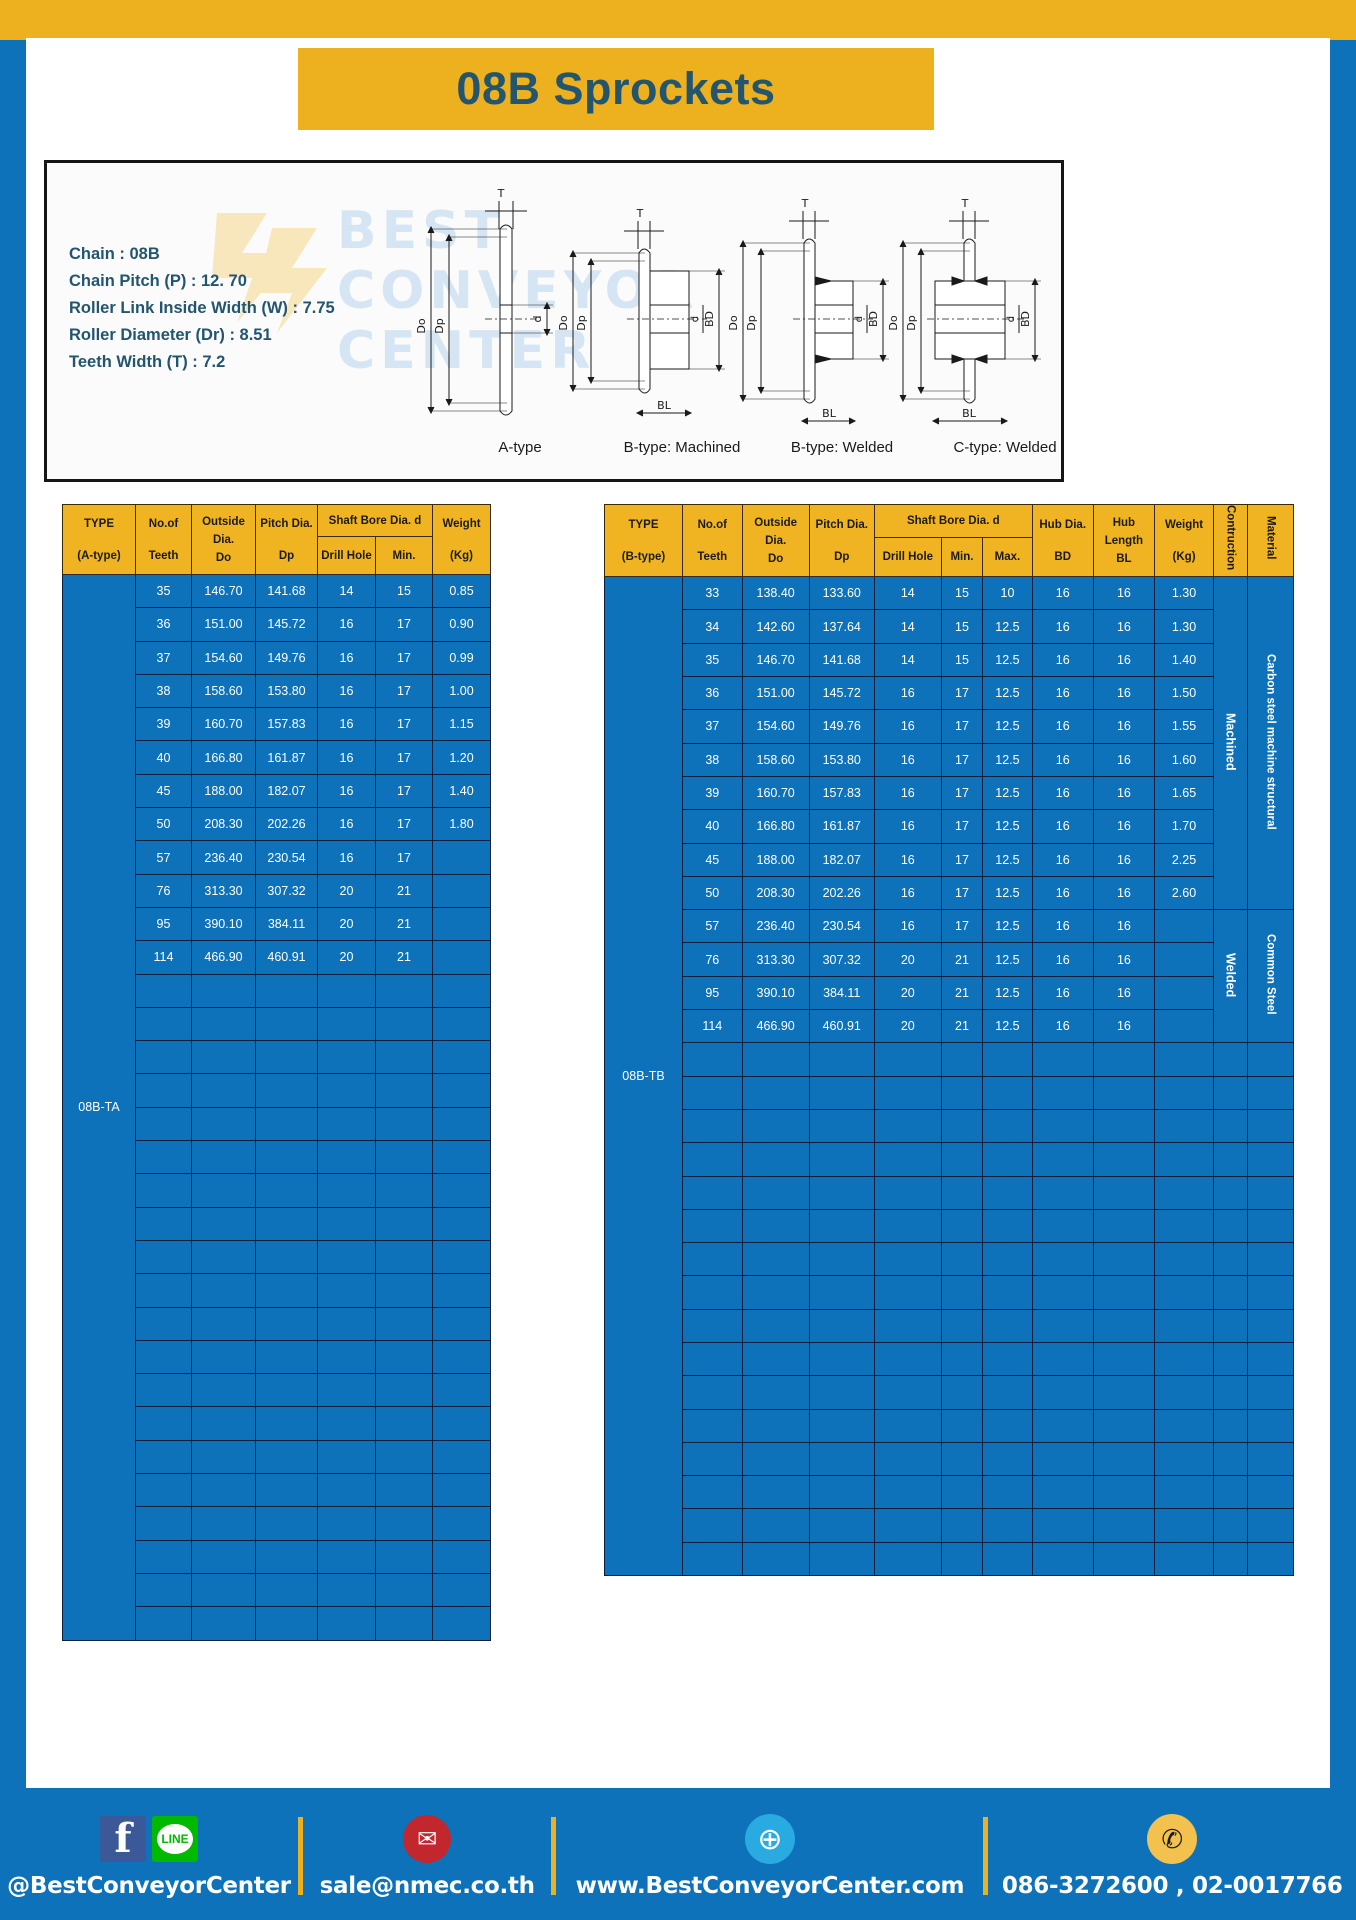 The width and height of the screenshot is (1356, 1920). I want to click on cell-drill: 16, so click(346, 791).